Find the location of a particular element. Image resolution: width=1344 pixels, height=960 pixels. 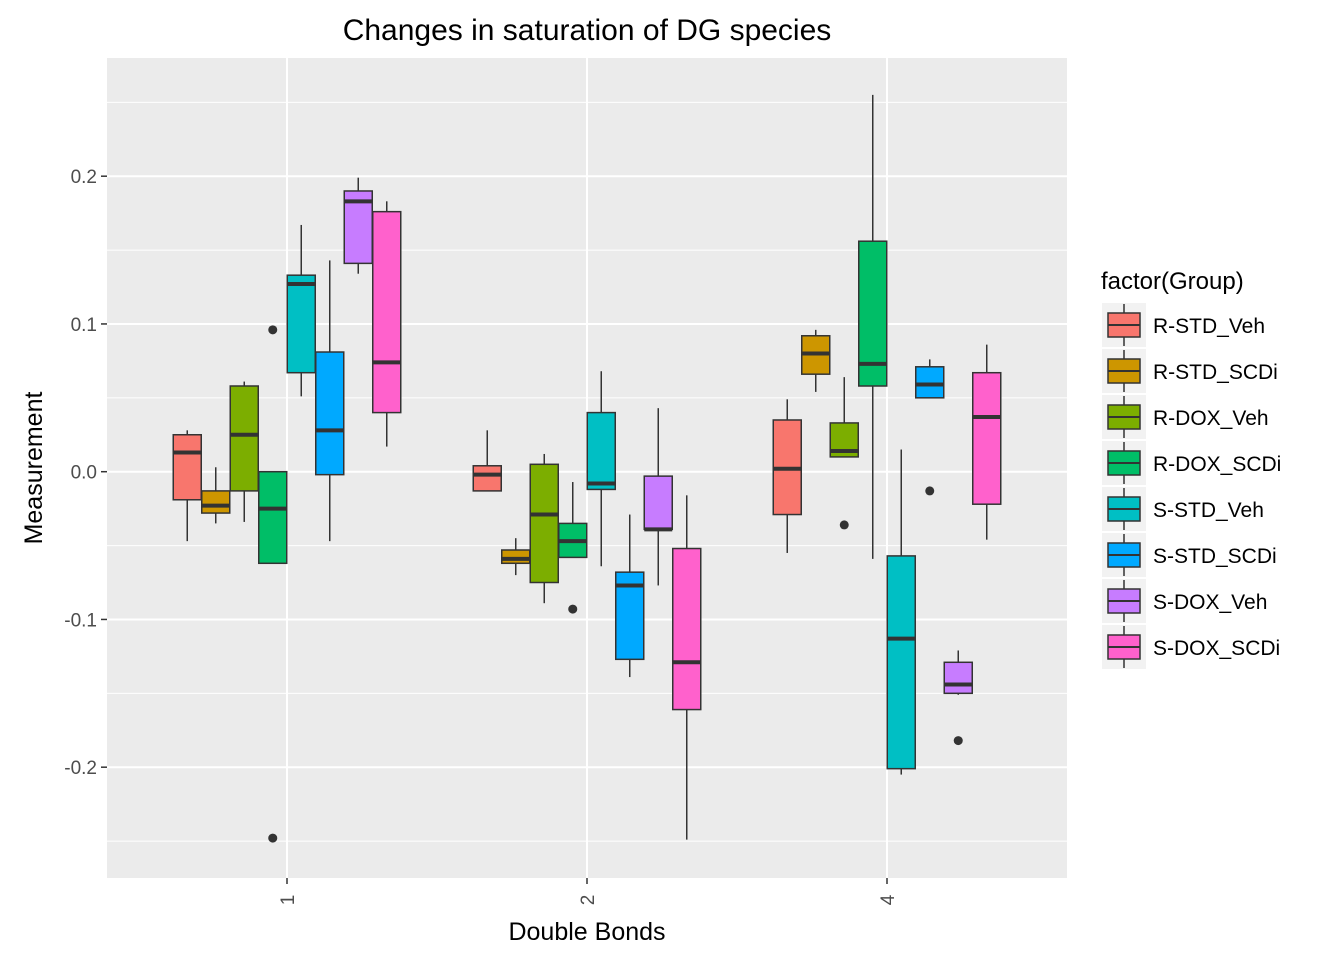

legend-item-R-STD_SCDi: R-STD_SCDi is located at coordinates (1190, 371).